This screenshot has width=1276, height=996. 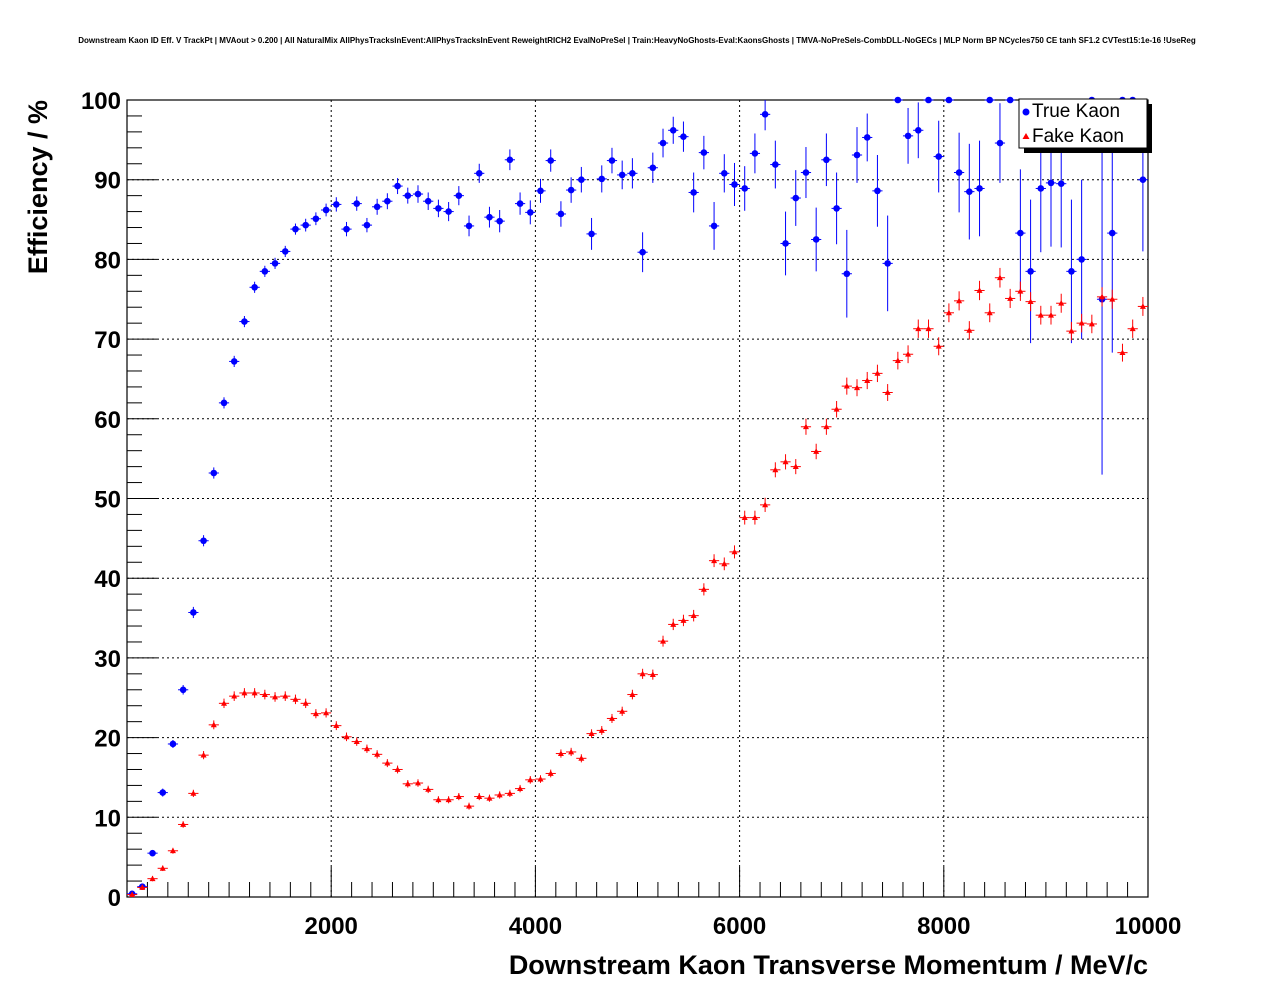 What do you see at coordinates (101, 101) in the screenshot?
I see `y-tick-label: 100` at bounding box center [101, 101].